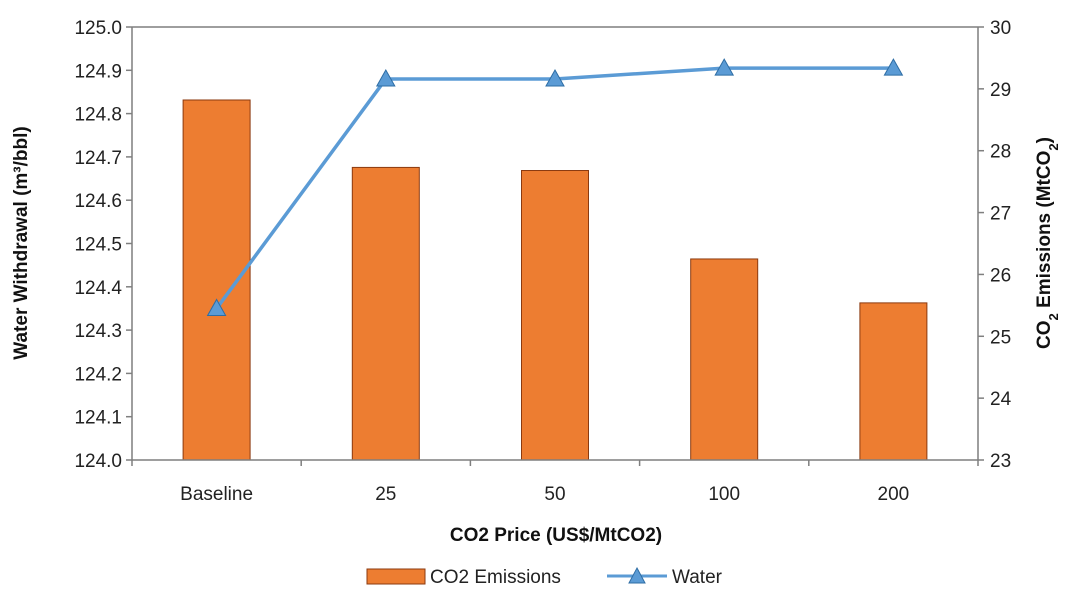 Image resolution: width=1072 pixels, height=590 pixels. I want to click on legend-label-water: Water, so click(697, 577).